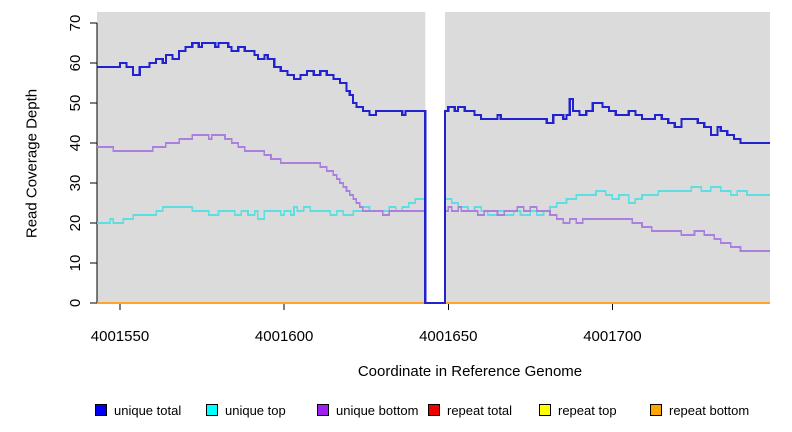  What do you see at coordinates (434, 410) in the screenshot?
I see `legend-swatch-repeat-total` at bounding box center [434, 410].